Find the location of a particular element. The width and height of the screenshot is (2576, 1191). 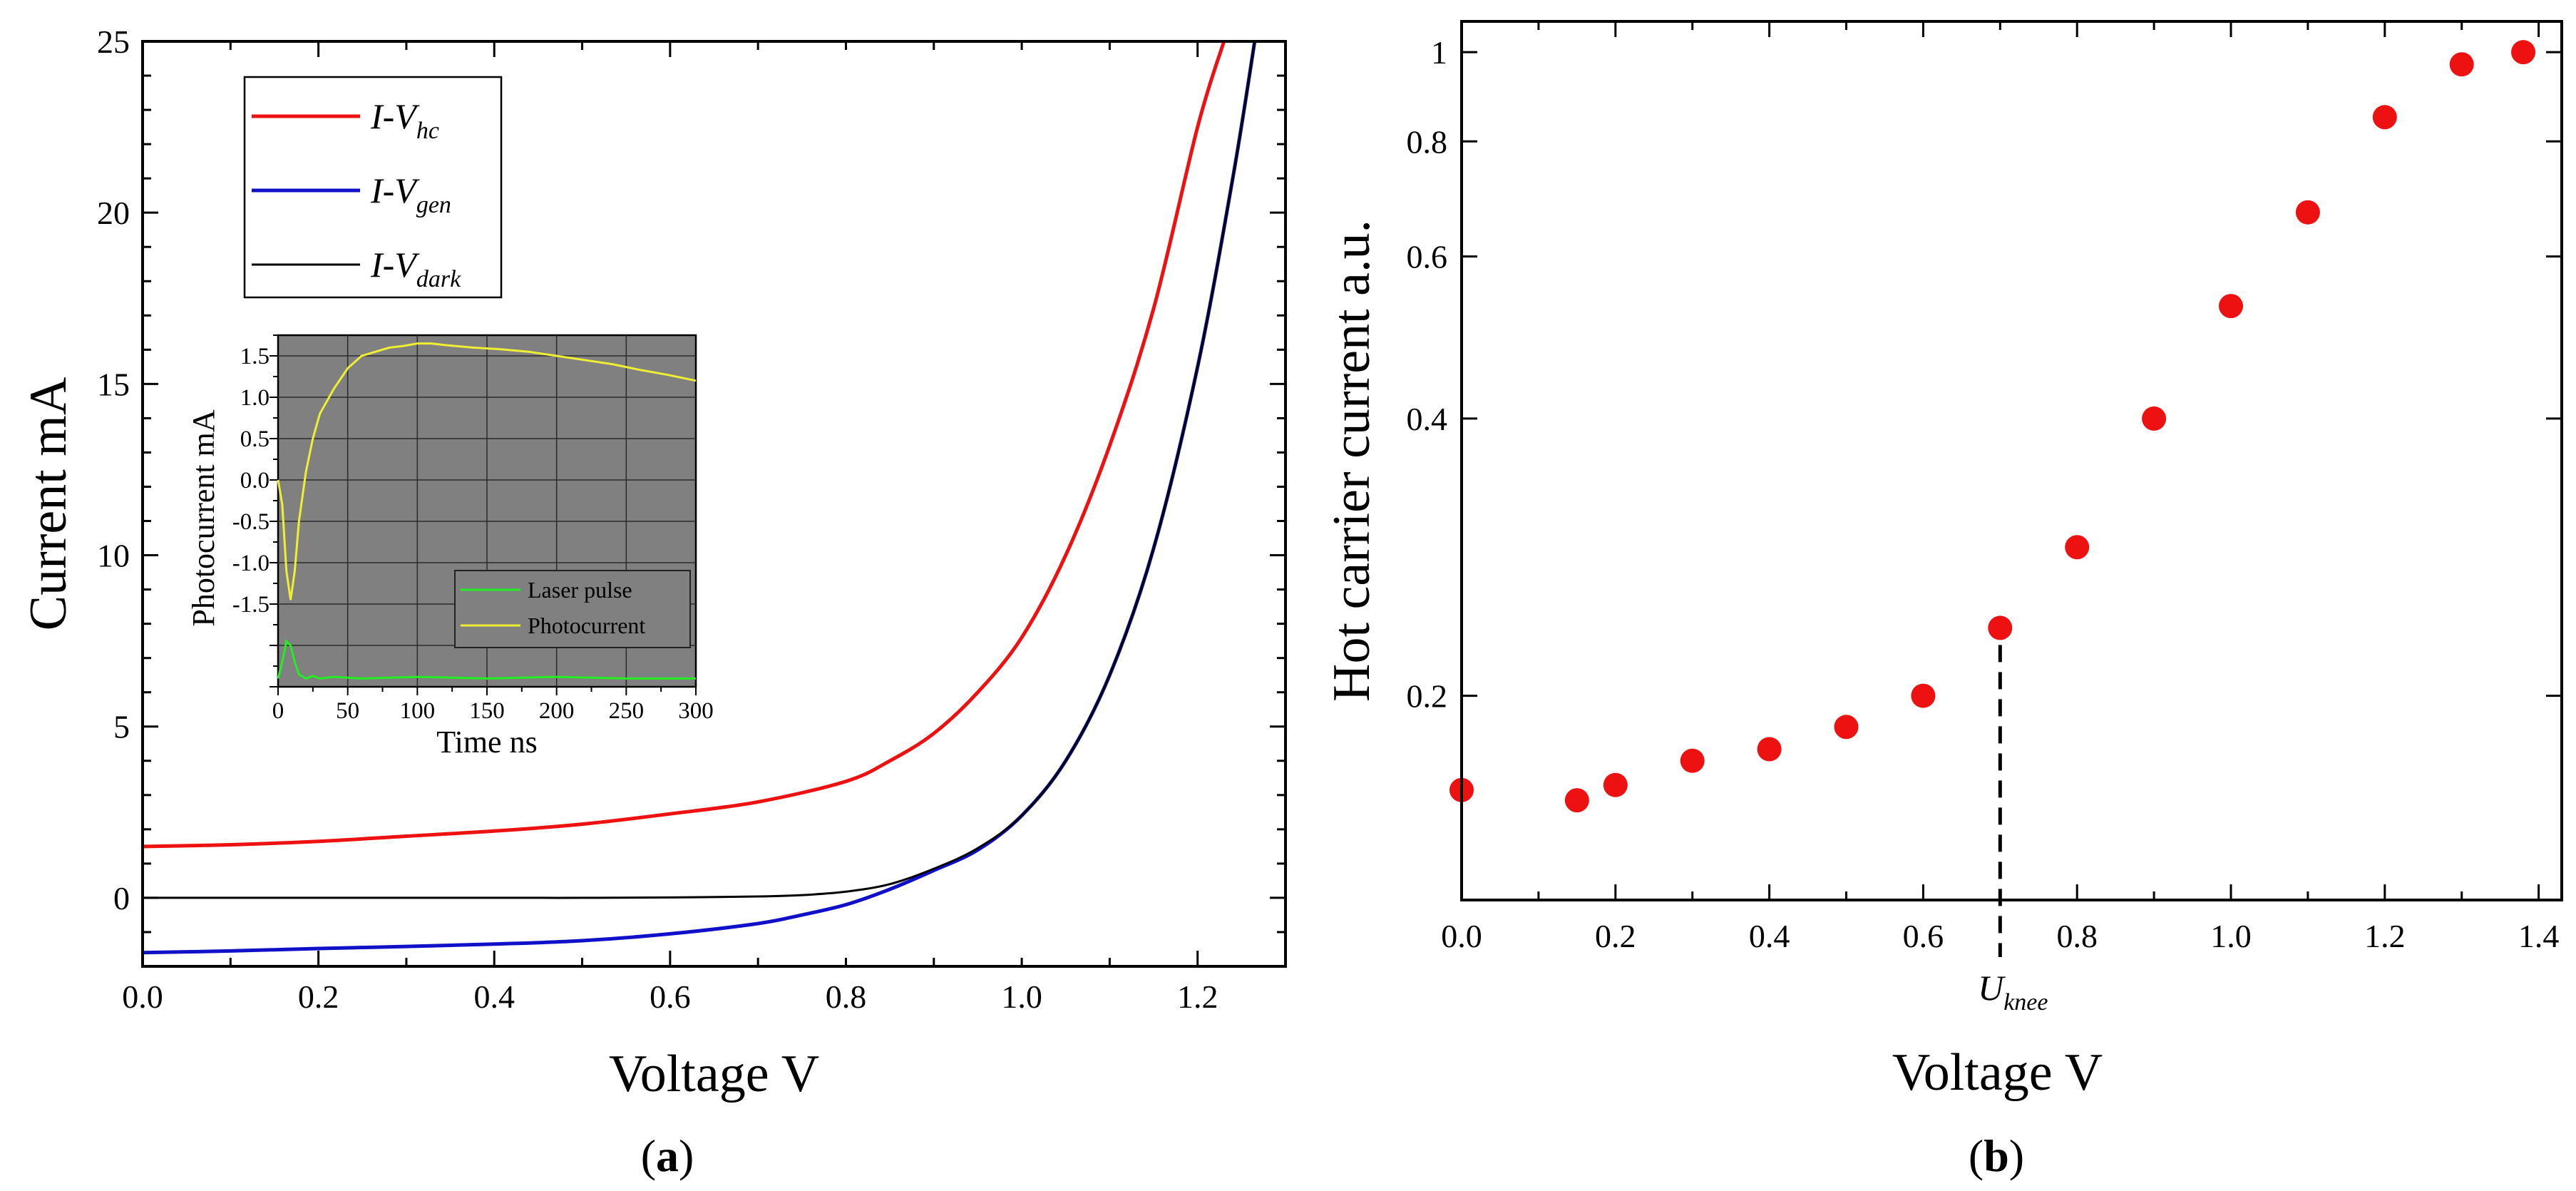

inset-x-tick-label: 100 is located at coordinates (418, 711).